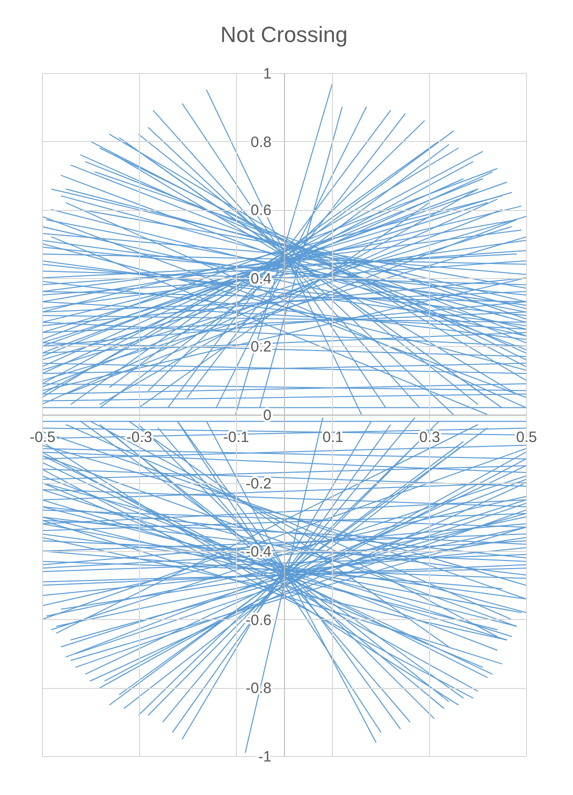 This screenshot has height=795, width=573. What do you see at coordinates (333, 437) in the screenshot?
I see `x-tick-label: 0.1` at bounding box center [333, 437].